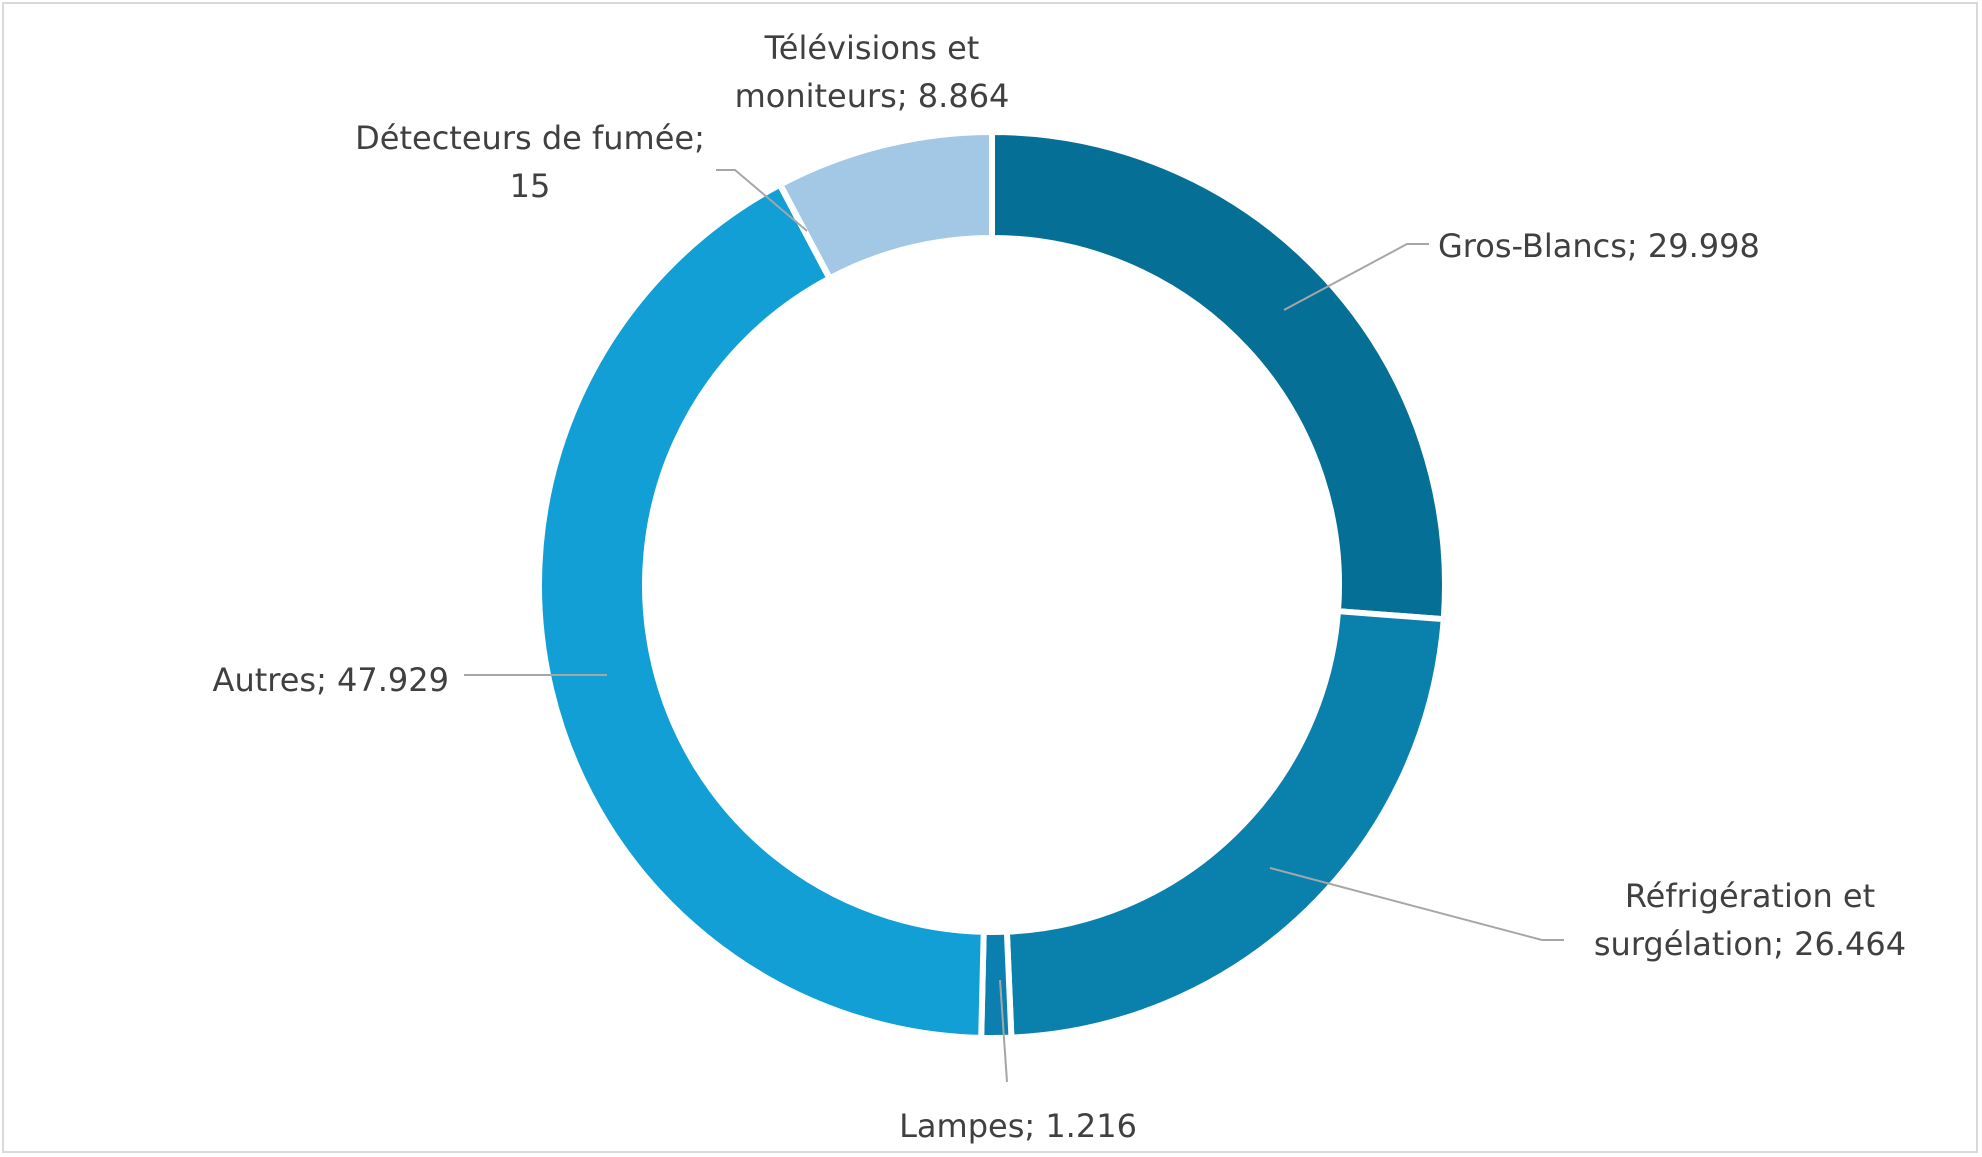  I want to click on data-label-line: surgélation; 26.464, so click(1750, 944).